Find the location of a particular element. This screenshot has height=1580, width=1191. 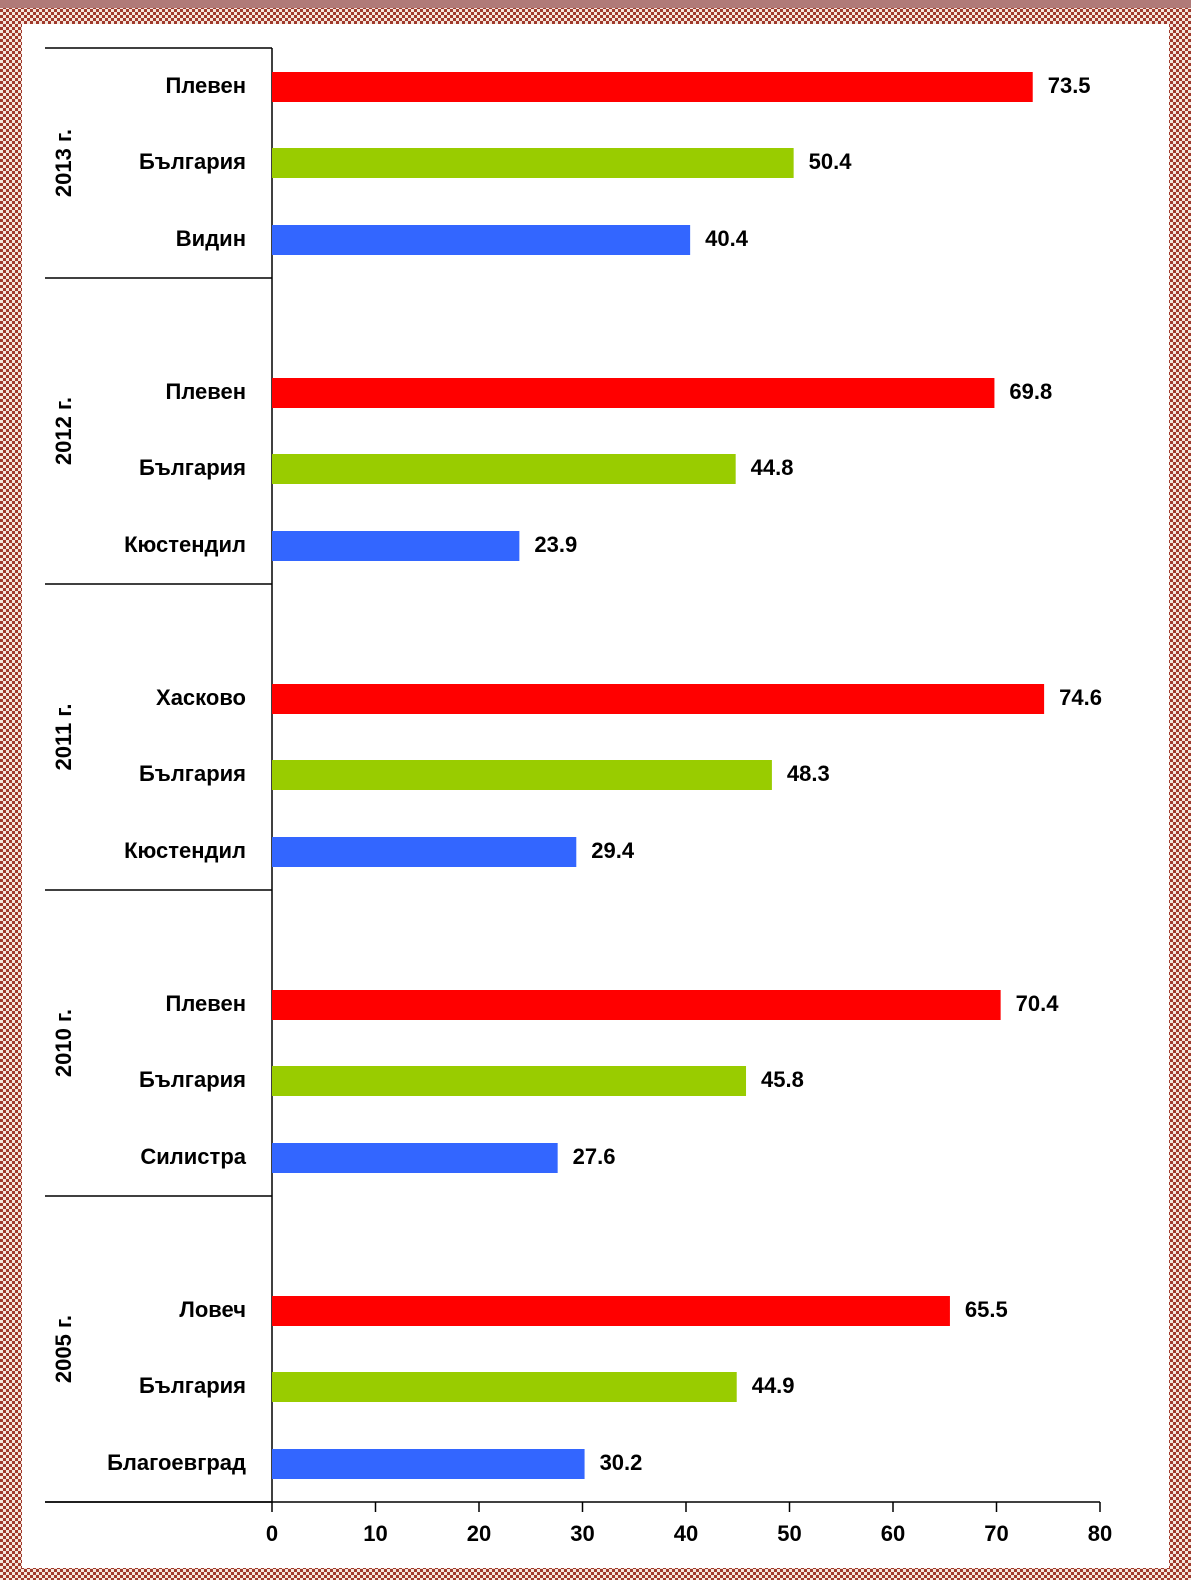

x-tick-label: 20 is located at coordinates (479, 1533).